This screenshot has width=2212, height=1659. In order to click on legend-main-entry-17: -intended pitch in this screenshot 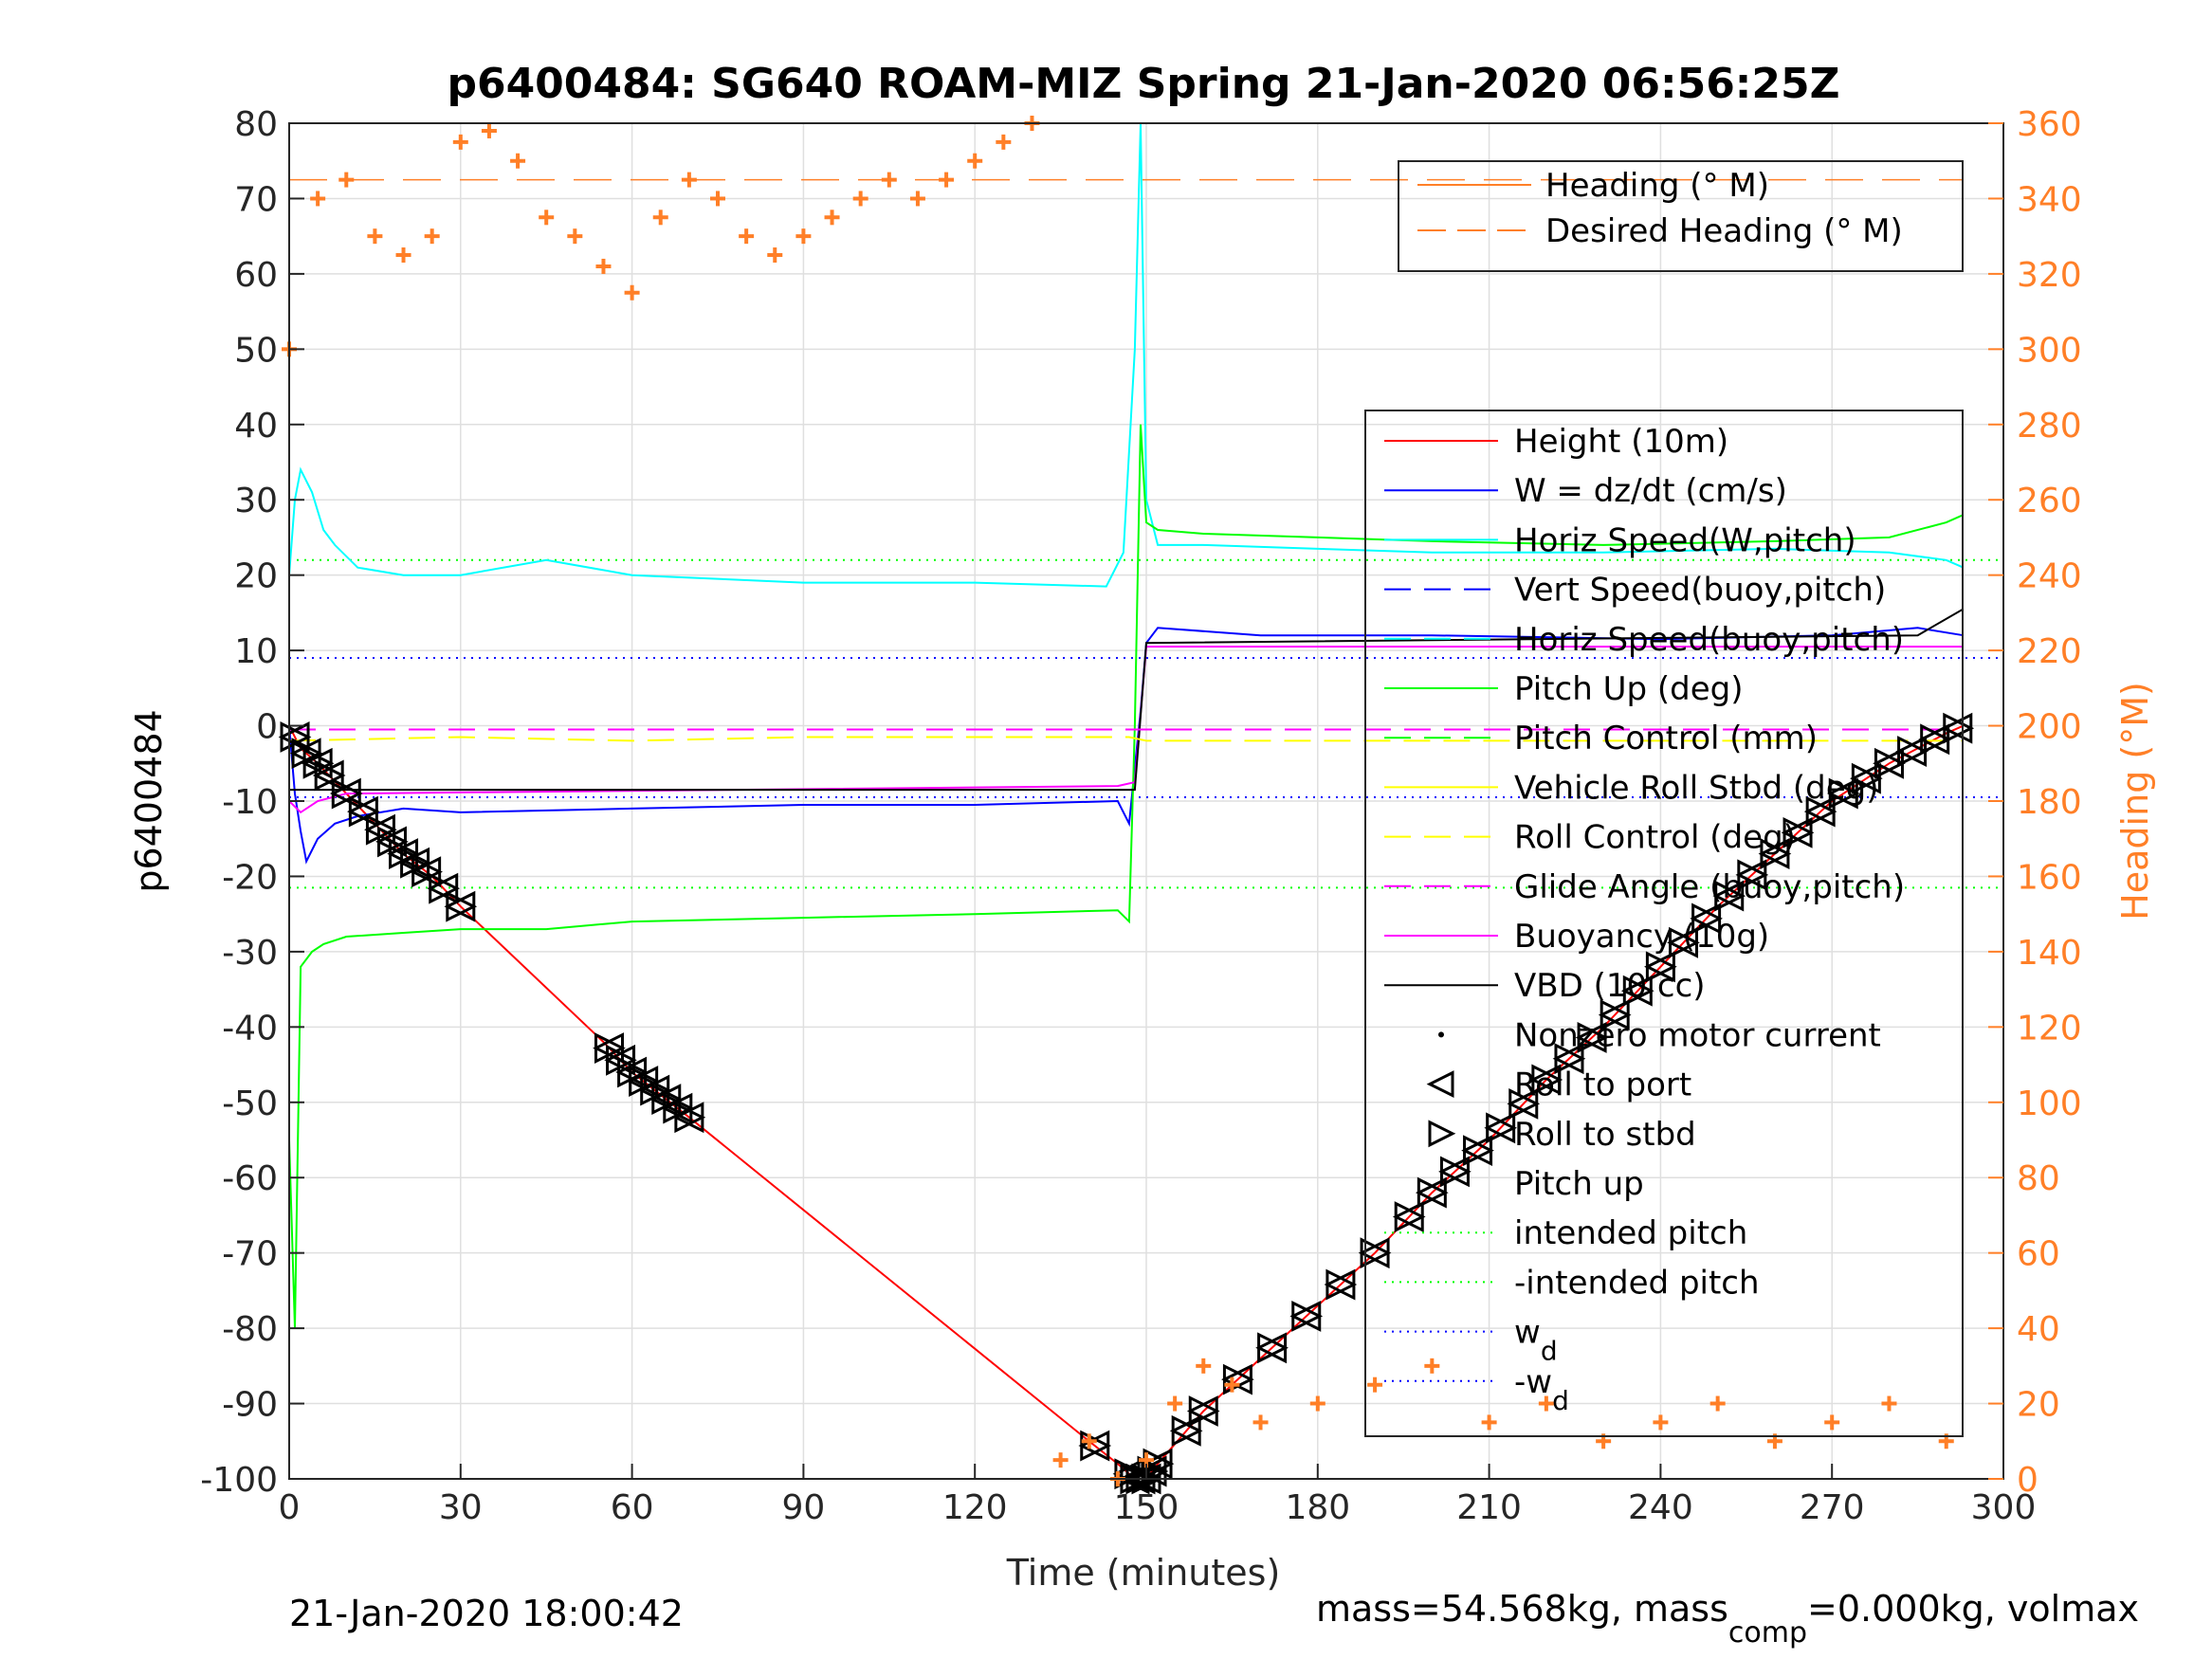, I will do `click(1572, 1283)`.